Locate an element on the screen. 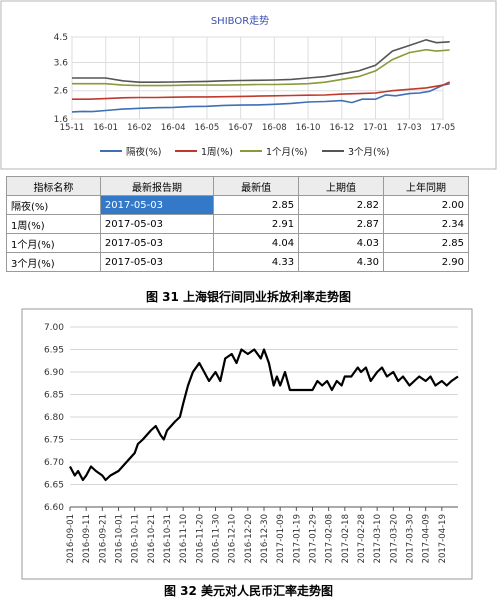 The width and height of the screenshot is (497, 600). col-header-latest-value: 最新值 is located at coordinates (256, 186).